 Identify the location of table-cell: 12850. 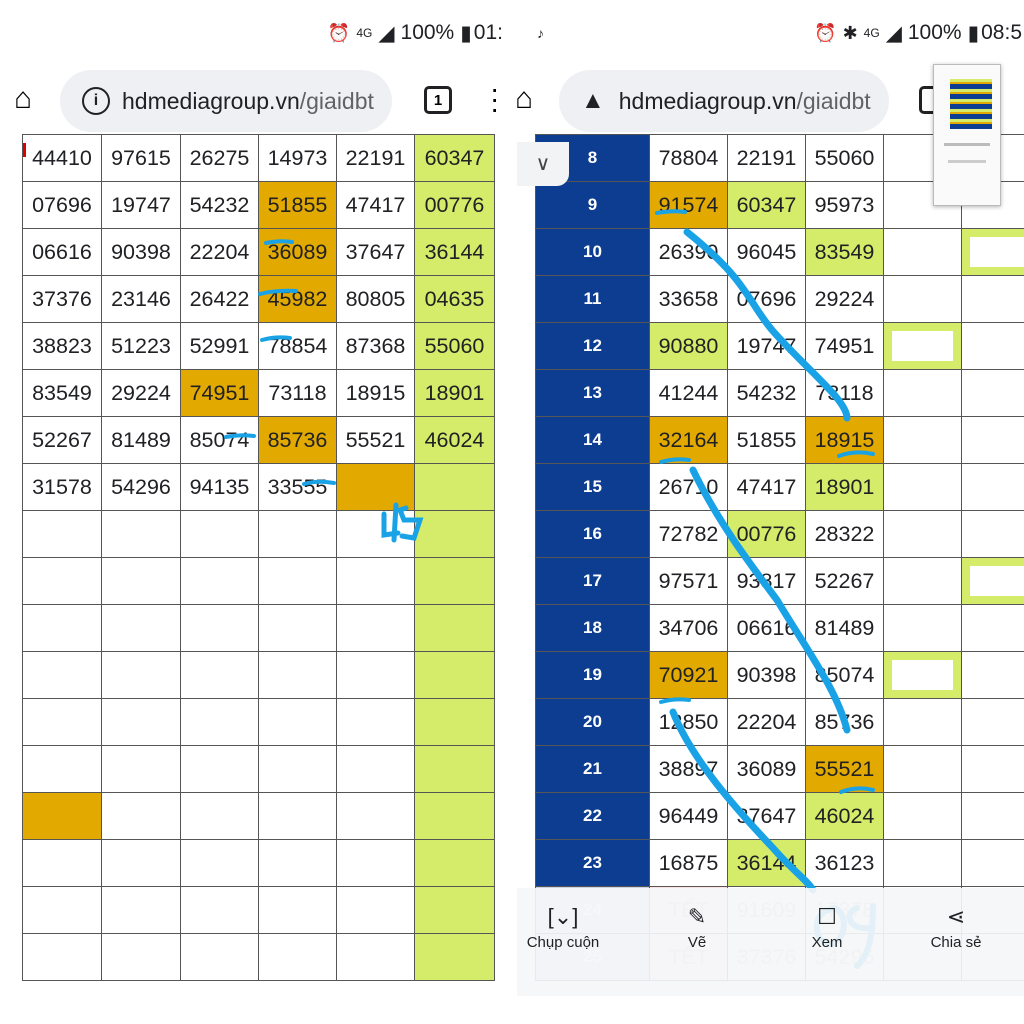
(688, 722).